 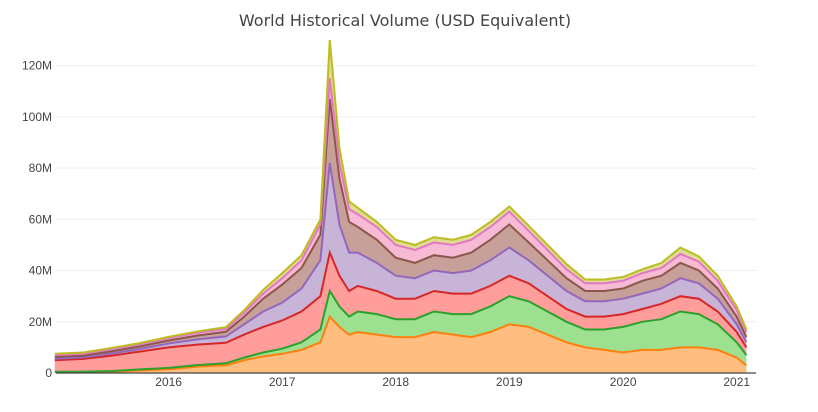 I want to click on x-tick-label: 2021, so click(x=736, y=382).